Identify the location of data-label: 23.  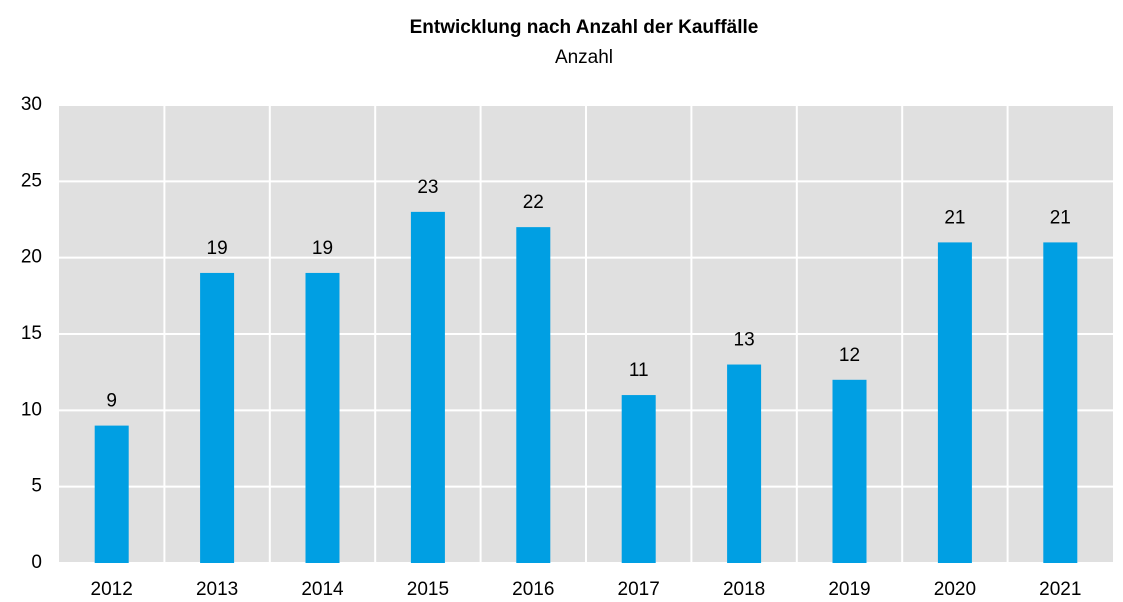
(427, 187).